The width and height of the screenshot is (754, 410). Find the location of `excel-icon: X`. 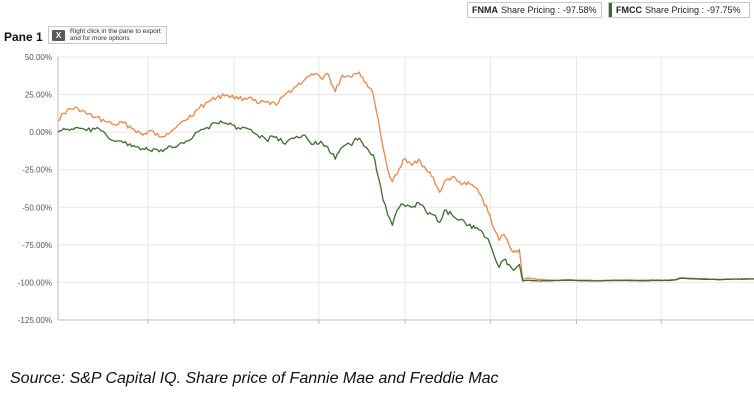

excel-icon: X is located at coordinates (58, 35).